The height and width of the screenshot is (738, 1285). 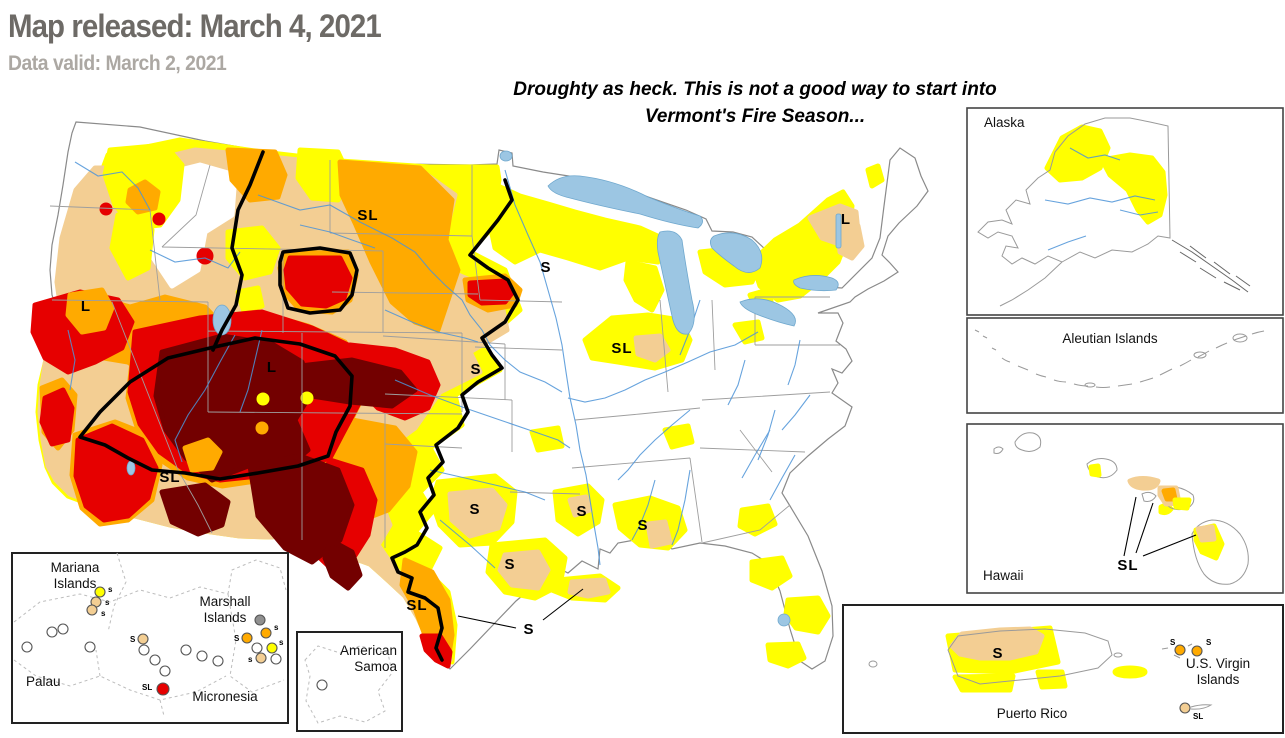 What do you see at coordinates (997, 653) in the screenshot?
I see `puerto-rico-s-label: S` at bounding box center [997, 653].